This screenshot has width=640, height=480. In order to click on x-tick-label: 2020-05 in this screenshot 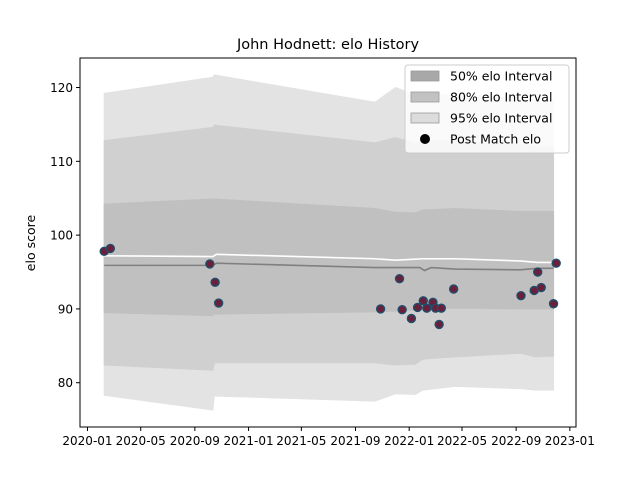, I will do `click(141, 441)`.